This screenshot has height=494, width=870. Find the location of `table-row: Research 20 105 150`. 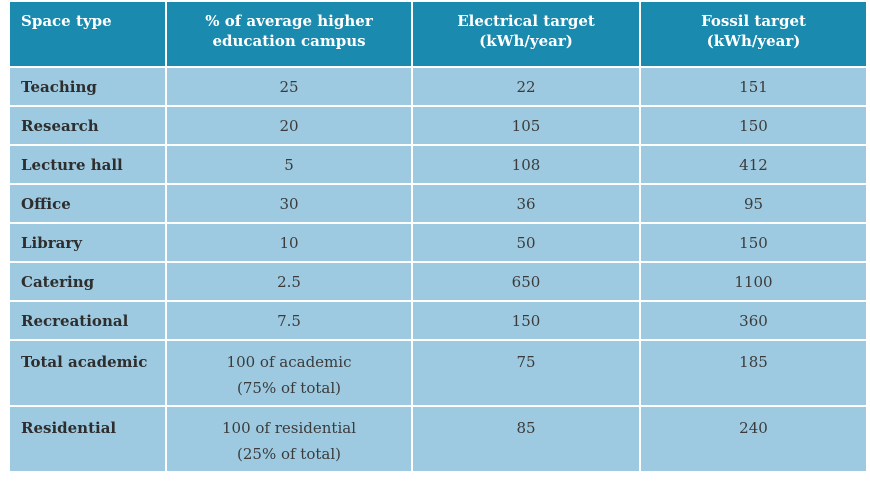

table-row: Research 20 105 150 is located at coordinates (438, 126).